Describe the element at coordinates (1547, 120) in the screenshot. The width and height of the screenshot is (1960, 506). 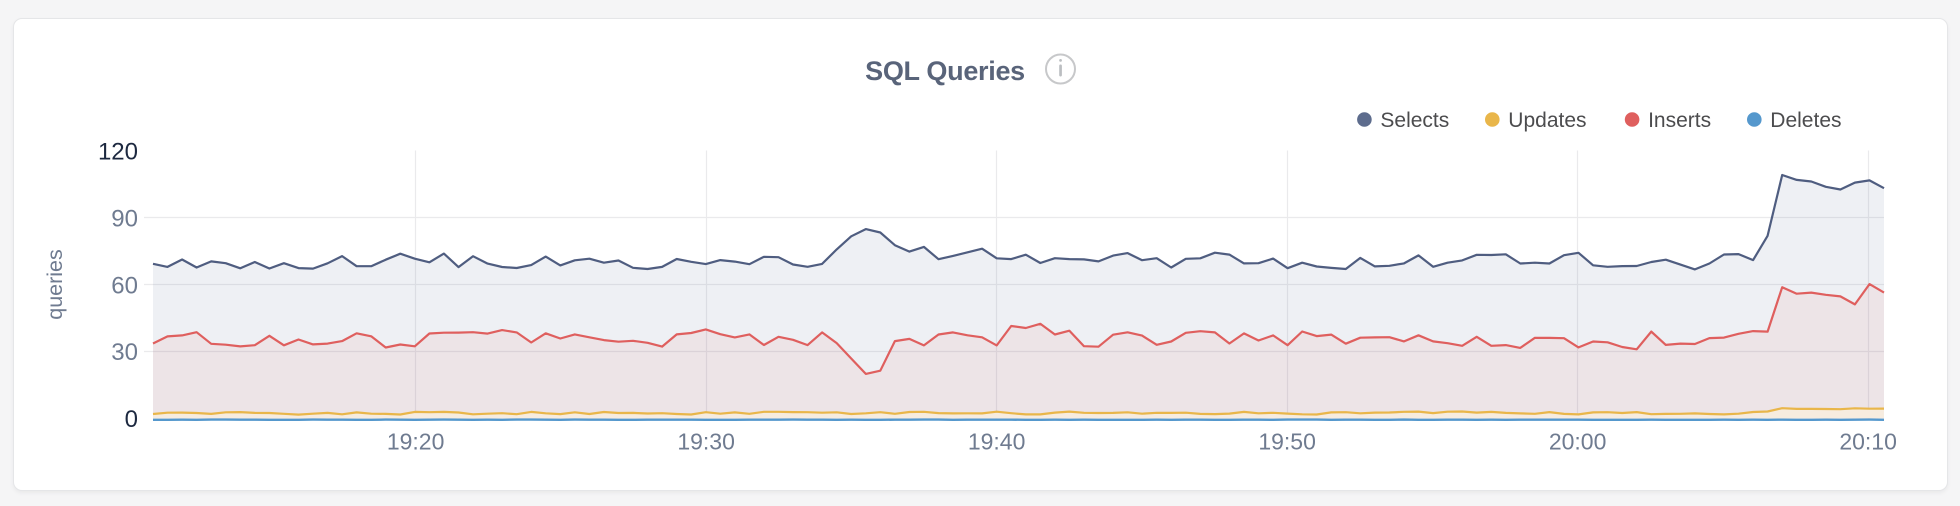
I see `svg-text: Updates` at that location.